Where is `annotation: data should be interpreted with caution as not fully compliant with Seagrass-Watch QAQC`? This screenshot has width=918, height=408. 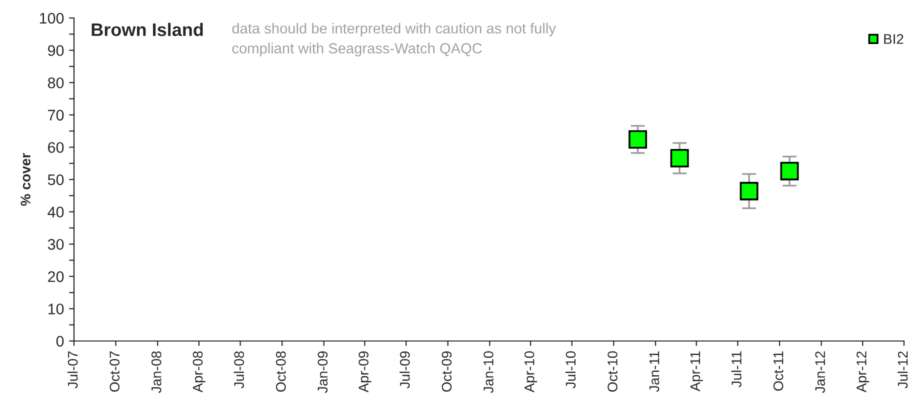
annotation: data should be interpreted with caution as not fully compliant with Seagrass-Watch QAQC is located at coordinates (394, 39).